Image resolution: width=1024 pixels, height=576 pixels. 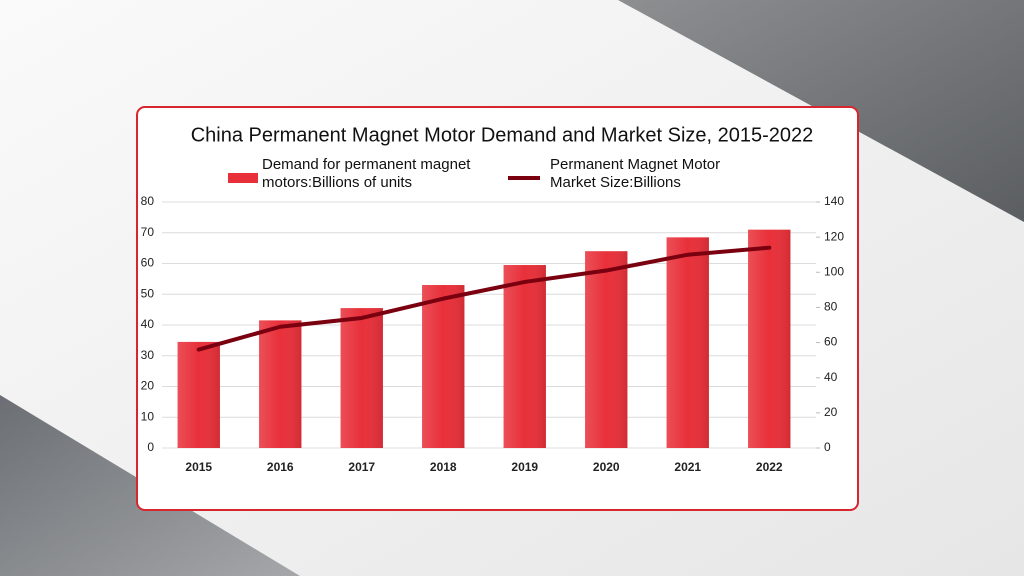 What do you see at coordinates (831, 307) in the screenshot?
I see `y2-tick-label: 80` at bounding box center [831, 307].